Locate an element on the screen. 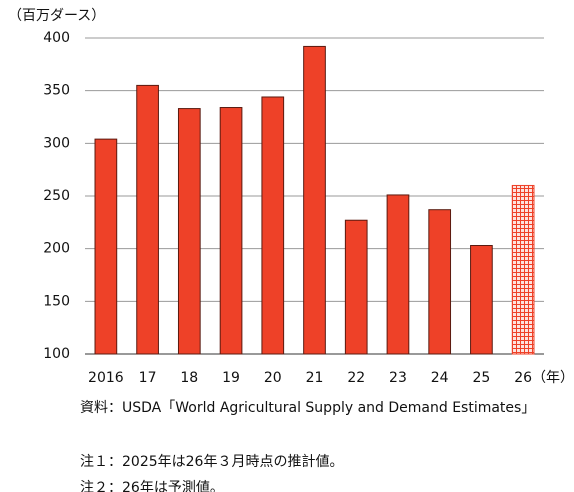 Image resolution: width=574 pixels, height=492 pixels. y-tick-label: 100 is located at coordinates (56, 354).